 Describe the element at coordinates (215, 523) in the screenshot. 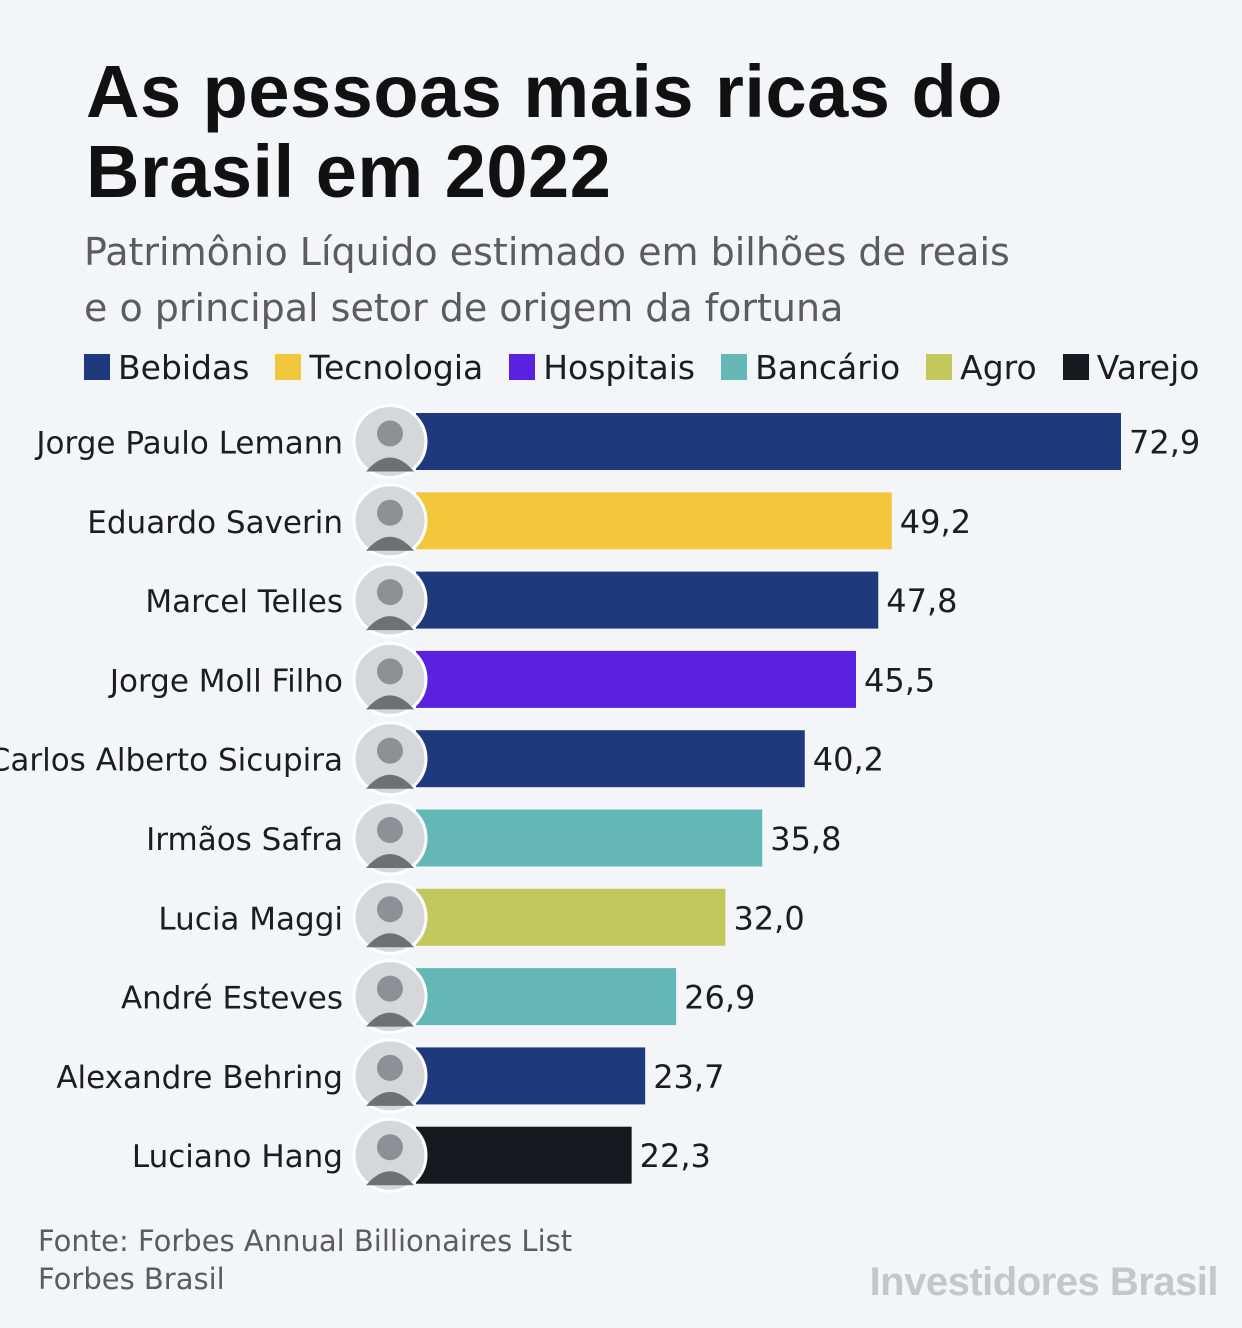

I see `category-label: Eduardo Saverin` at that location.